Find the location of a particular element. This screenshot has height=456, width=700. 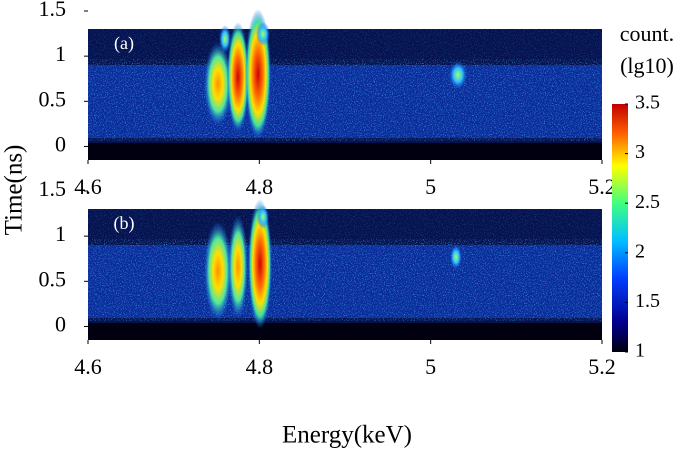

colorbar is located at coordinates (620, 228).